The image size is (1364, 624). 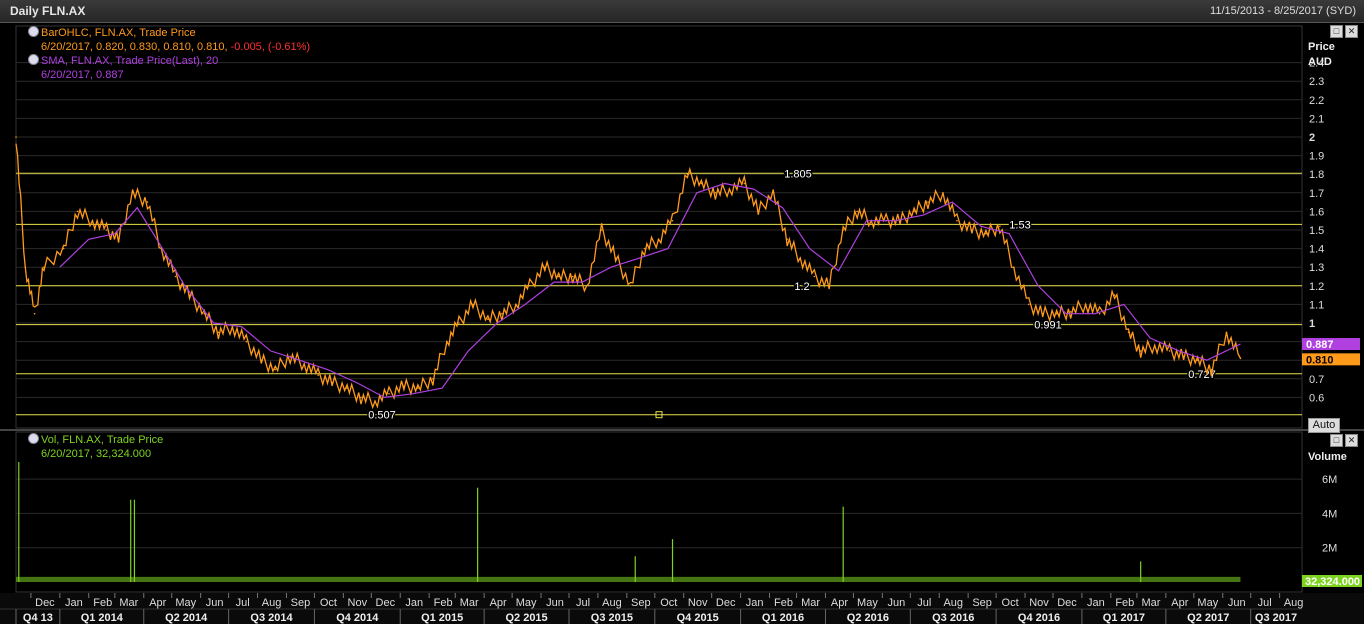 I want to click on level-label: 1.805, so click(x=798, y=174).